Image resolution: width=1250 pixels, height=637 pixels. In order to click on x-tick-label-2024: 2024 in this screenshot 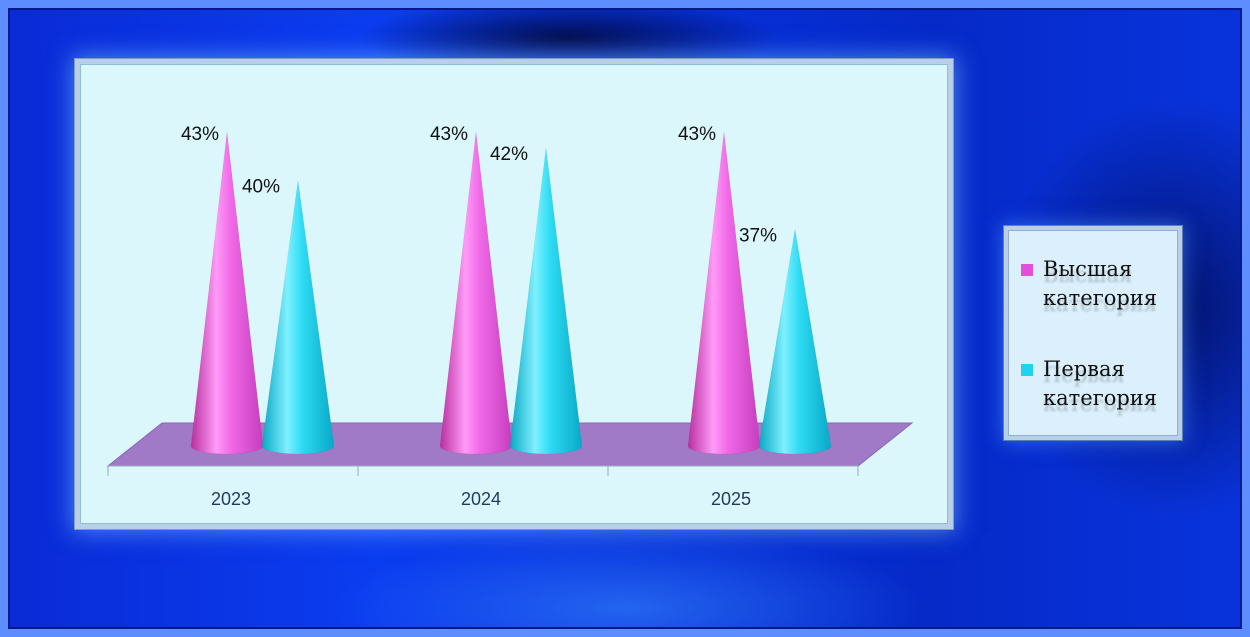, I will do `click(481, 499)`.